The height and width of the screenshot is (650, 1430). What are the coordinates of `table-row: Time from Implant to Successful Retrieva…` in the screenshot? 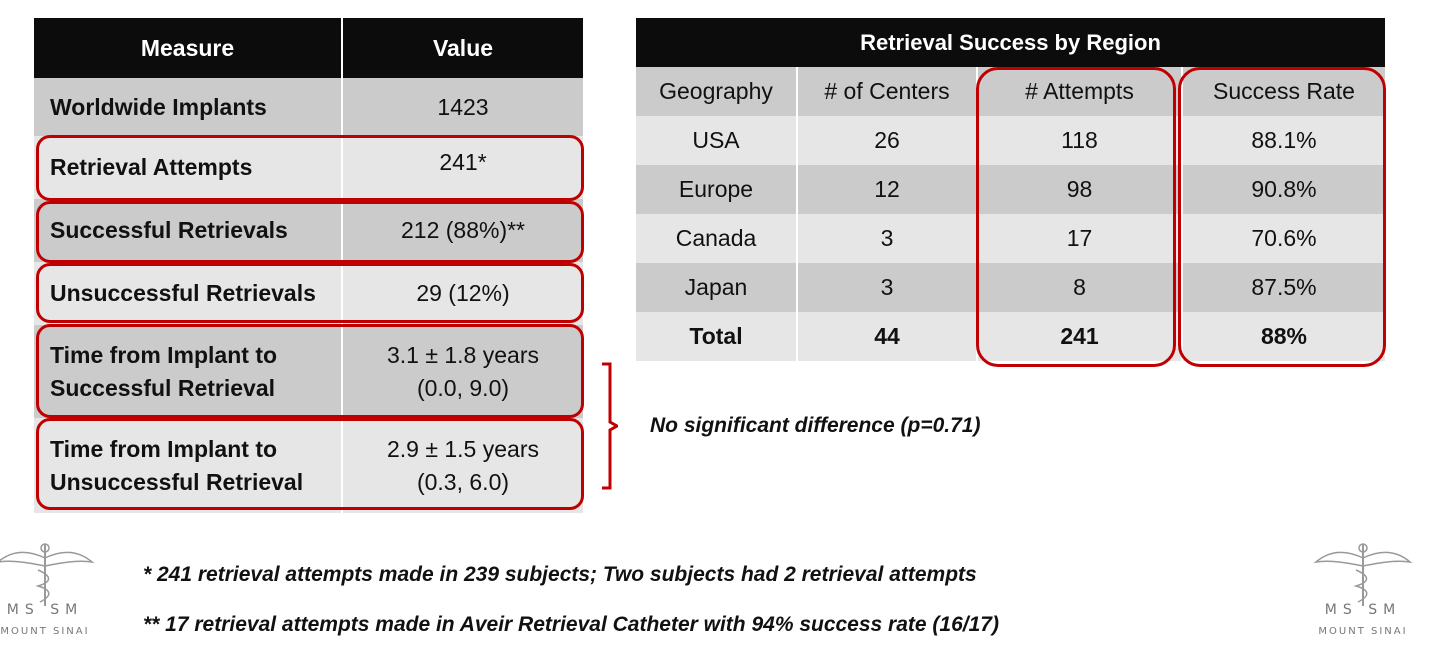 It's located at (308, 371).